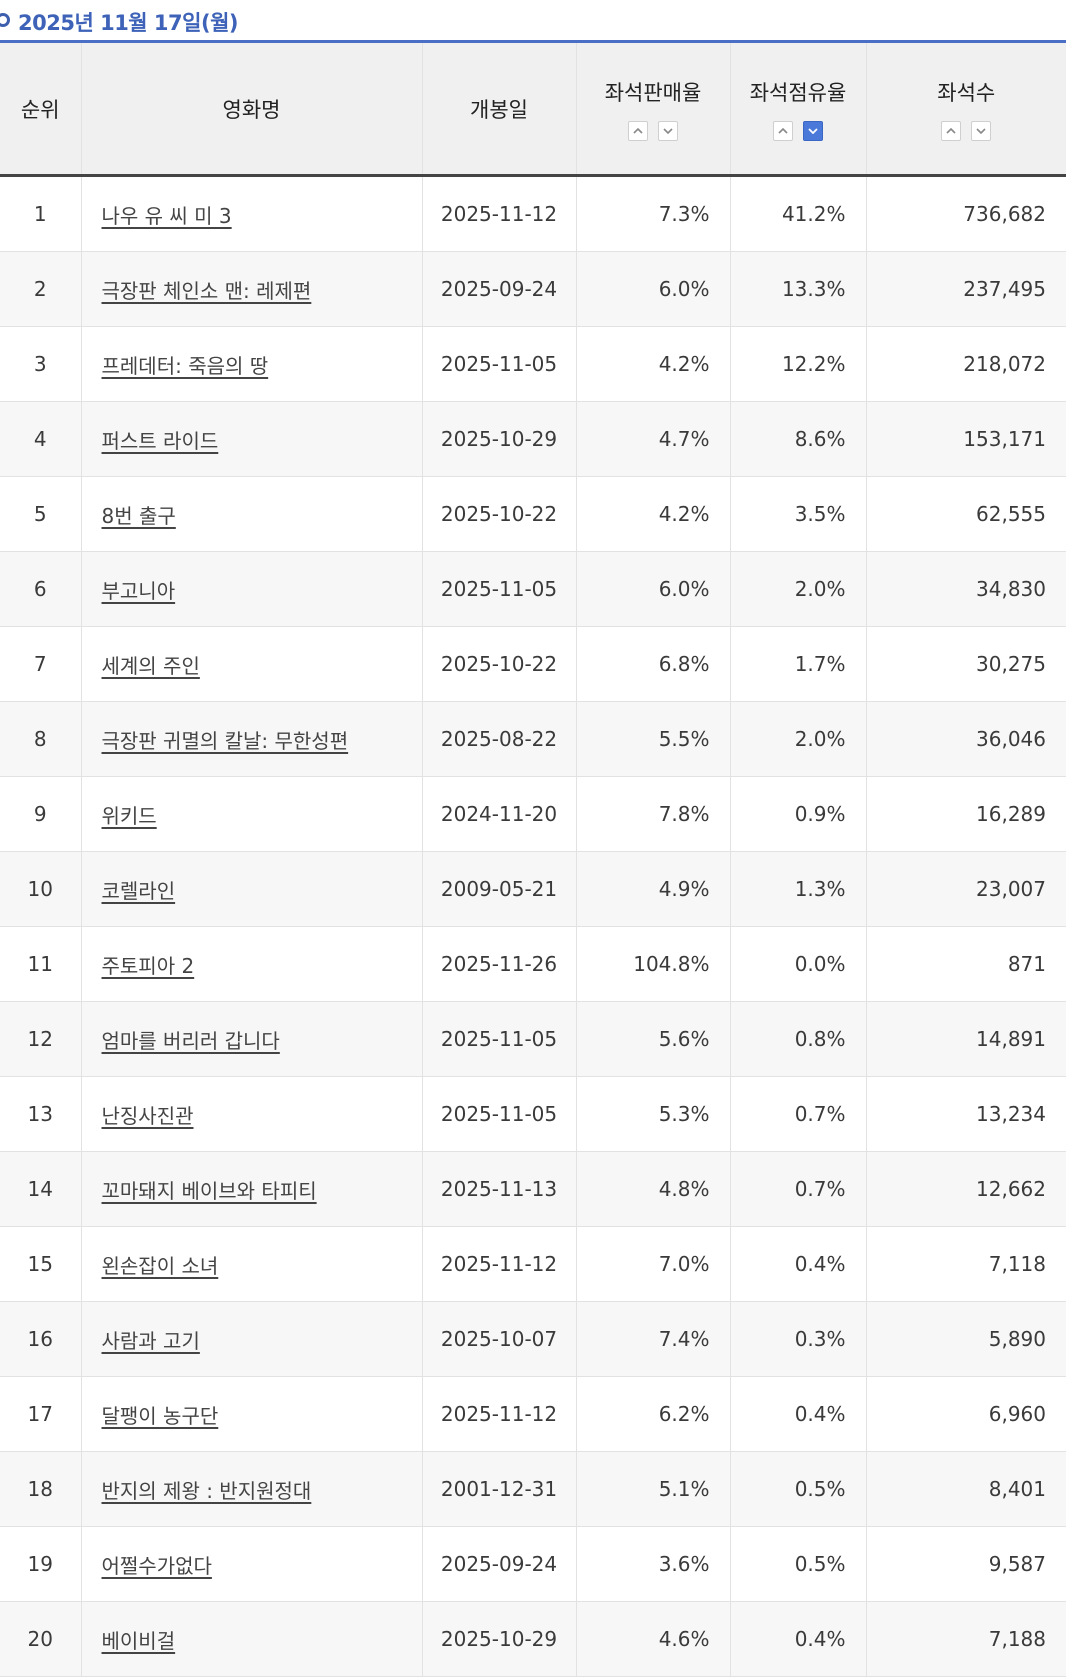 The image size is (1066, 1677). Describe the element at coordinates (40, 1264) in the screenshot. I see `rank-cell: 15` at that location.